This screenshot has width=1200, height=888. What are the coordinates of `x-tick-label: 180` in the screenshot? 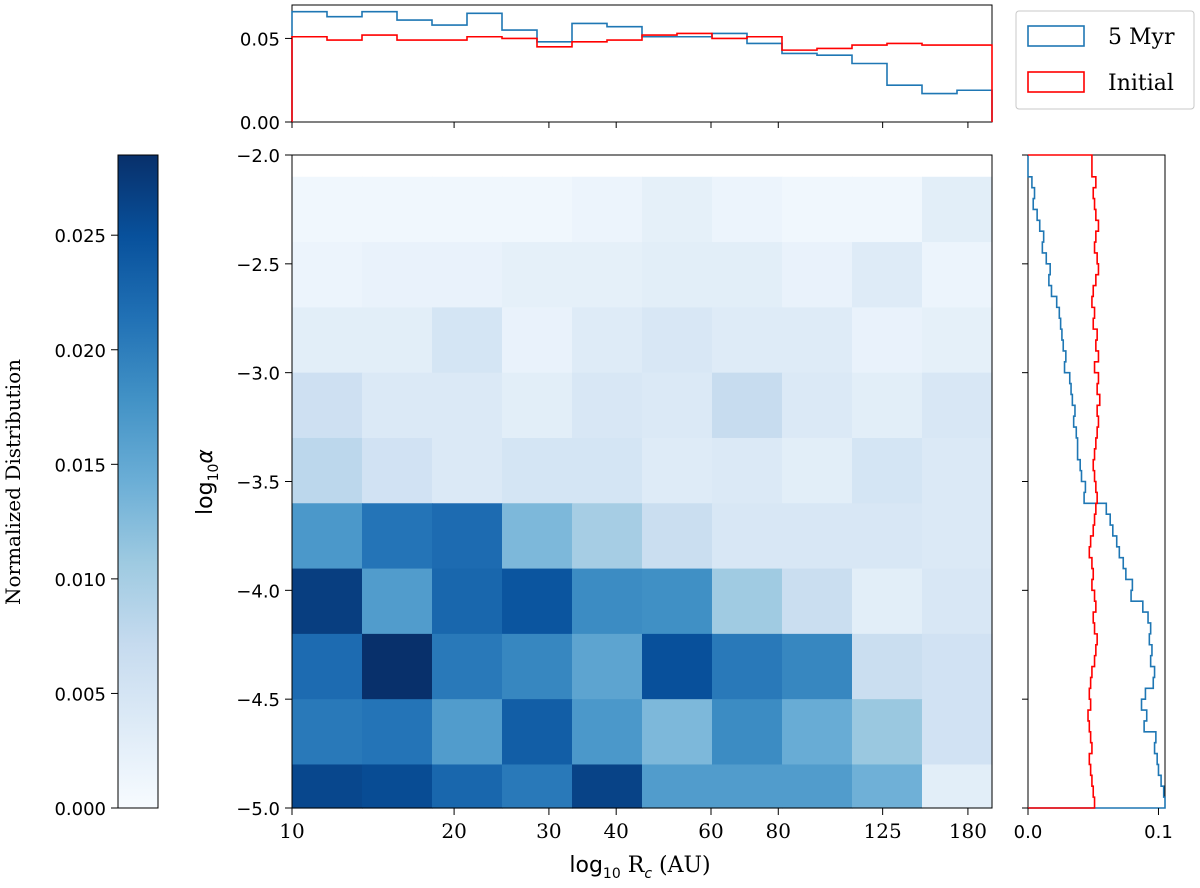 It's located at (968, 831).